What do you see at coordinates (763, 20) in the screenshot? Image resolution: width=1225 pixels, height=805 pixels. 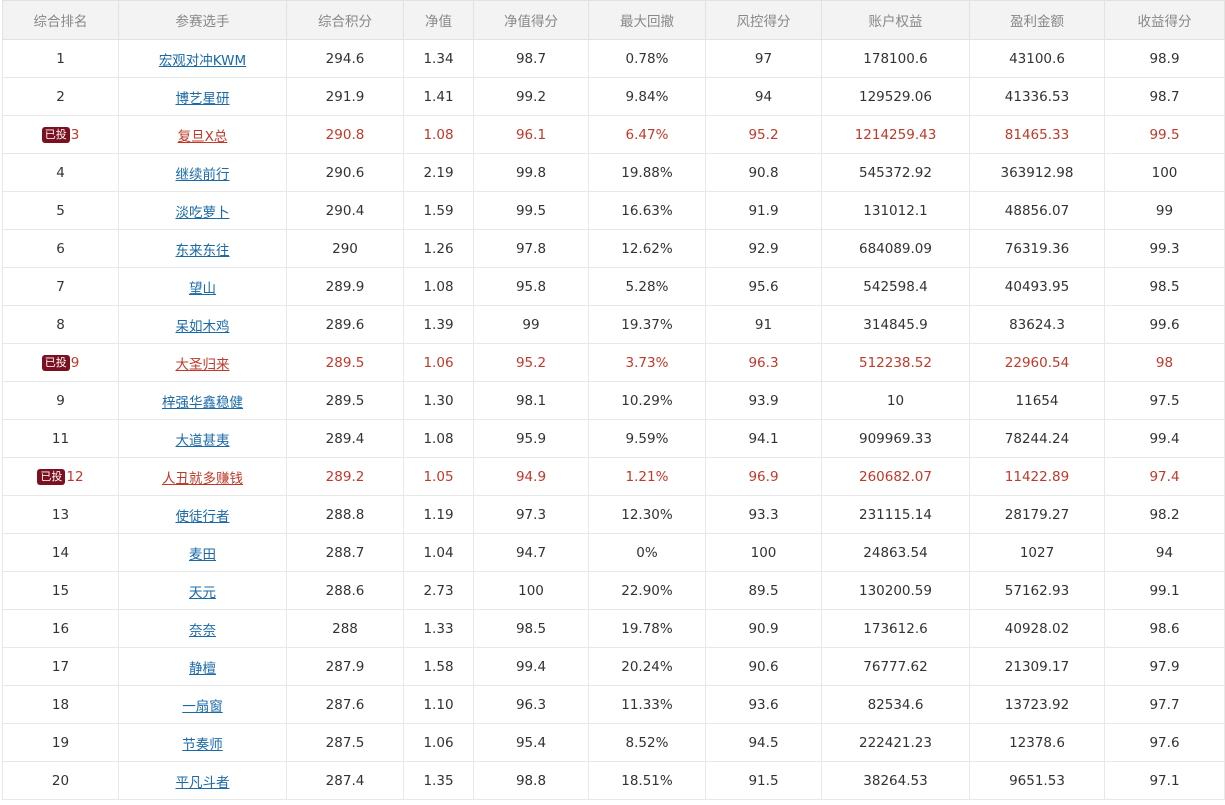 I see `header-risk-score: 风控得分` at bounding box center [763, 20].